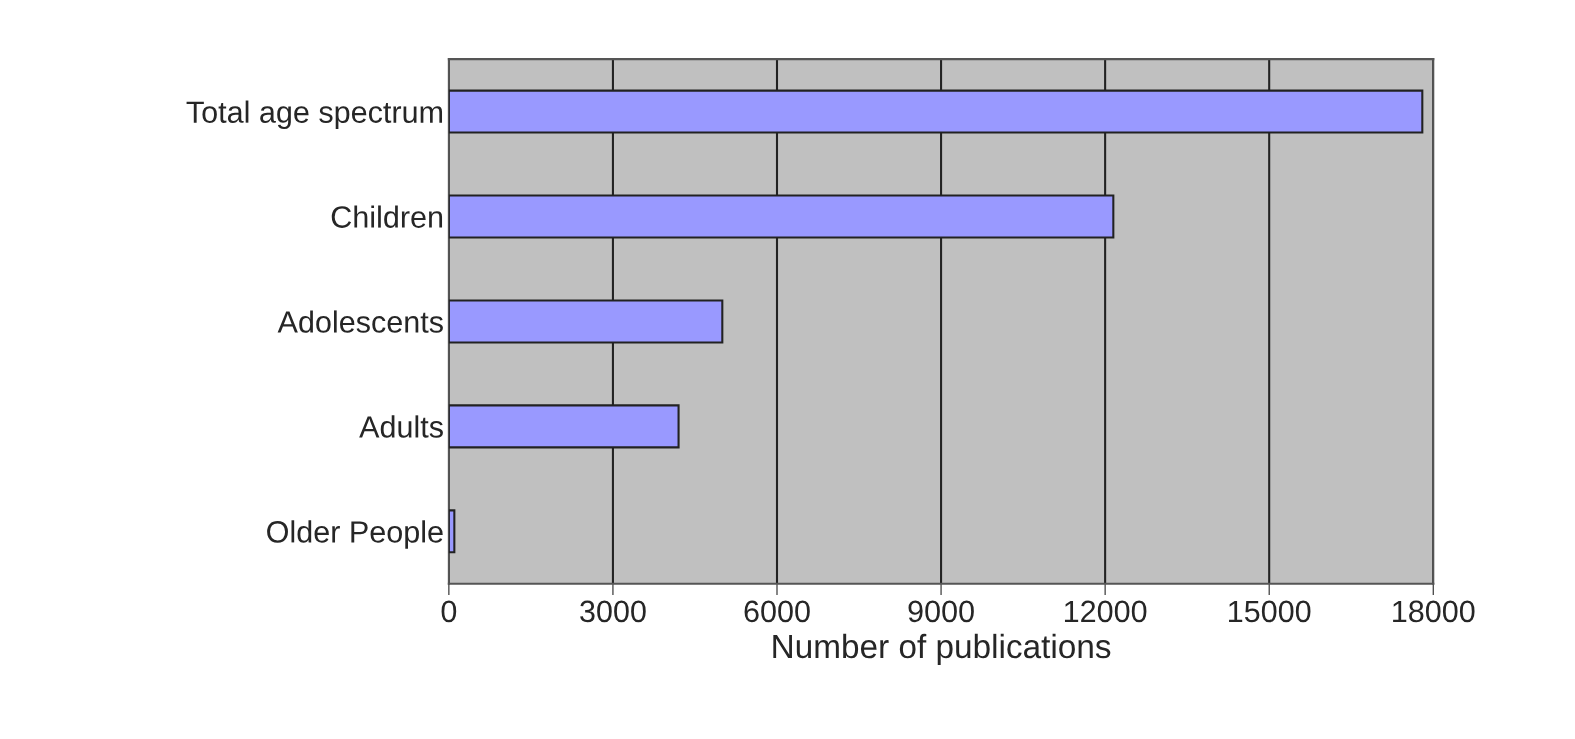  What do you see at coordinates (452, 531) in the screenshot?
I see `bar` at bounding box center [452, 531].